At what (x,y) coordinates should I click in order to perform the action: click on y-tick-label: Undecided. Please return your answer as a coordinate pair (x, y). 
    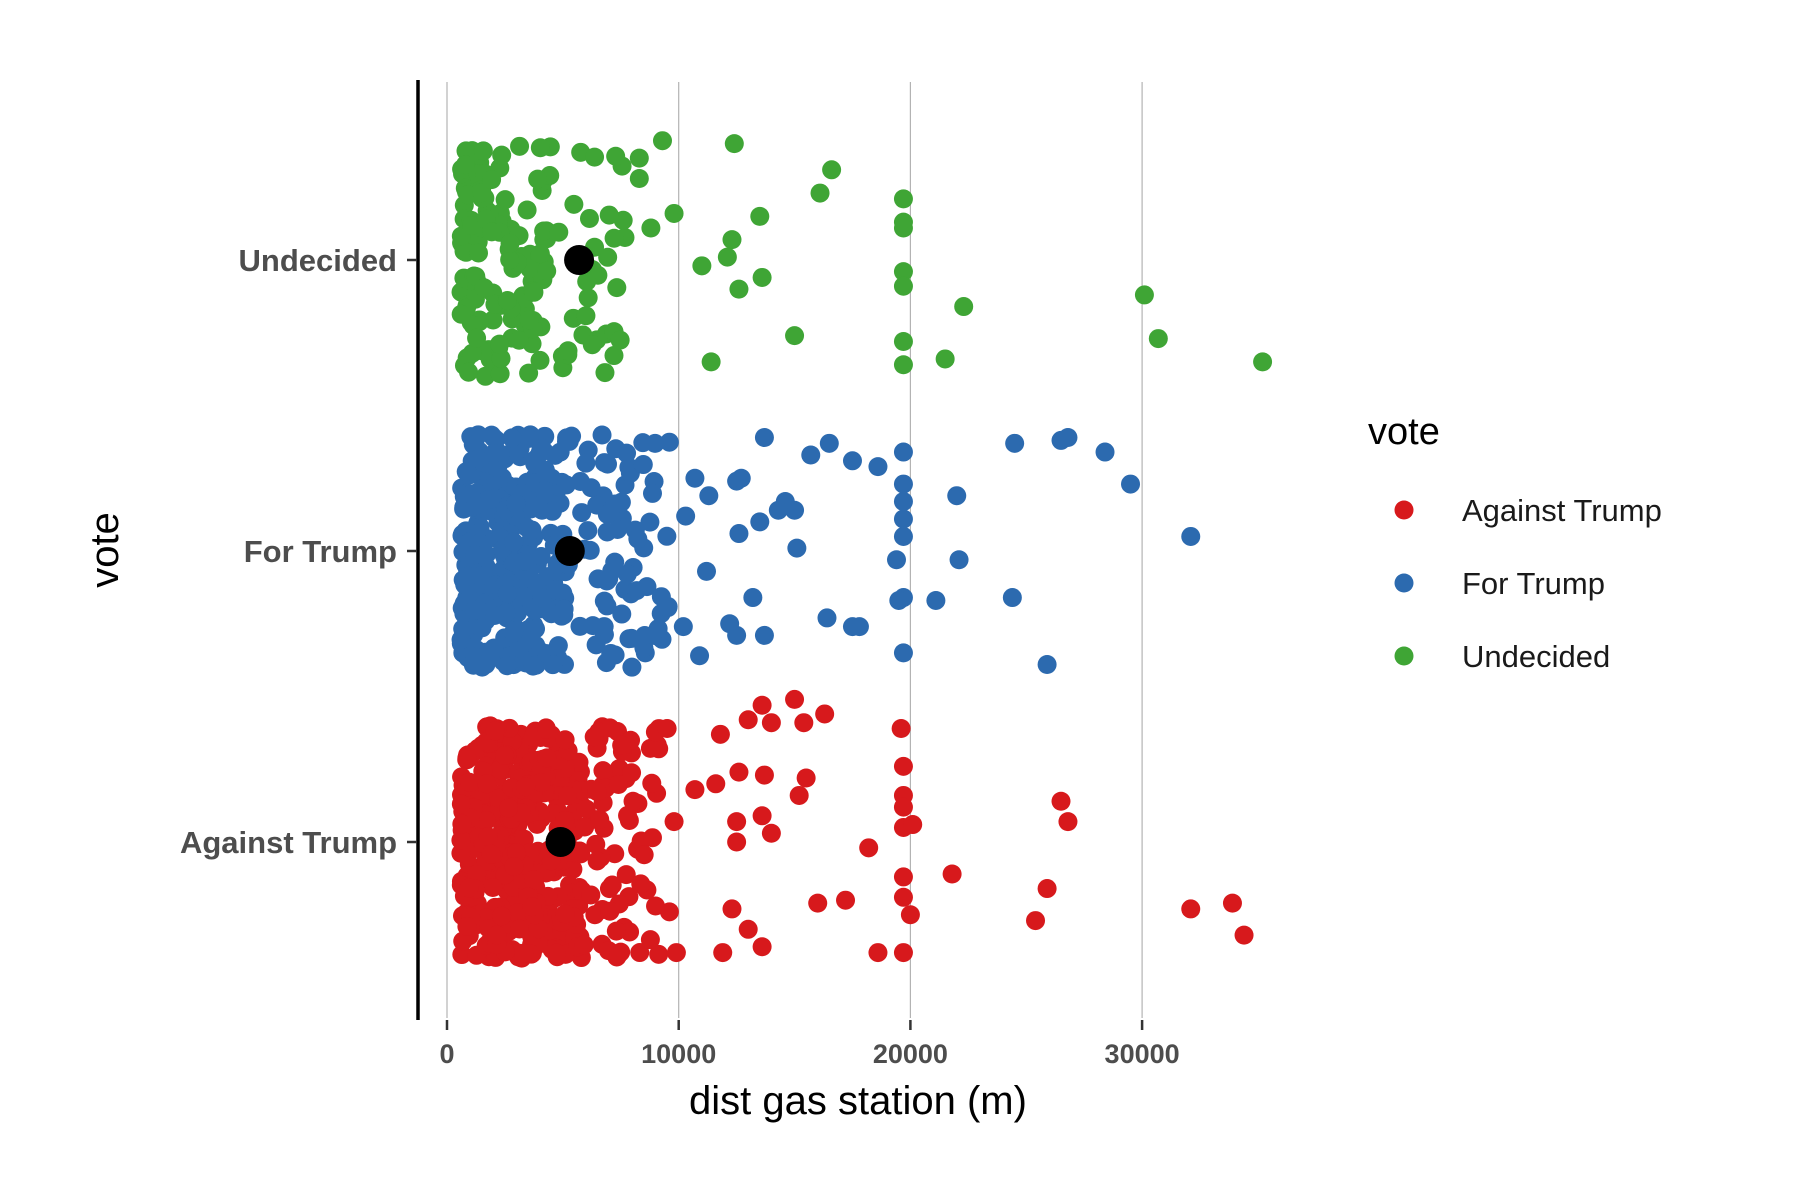
    Looking at the image, I should click on (318, 260).